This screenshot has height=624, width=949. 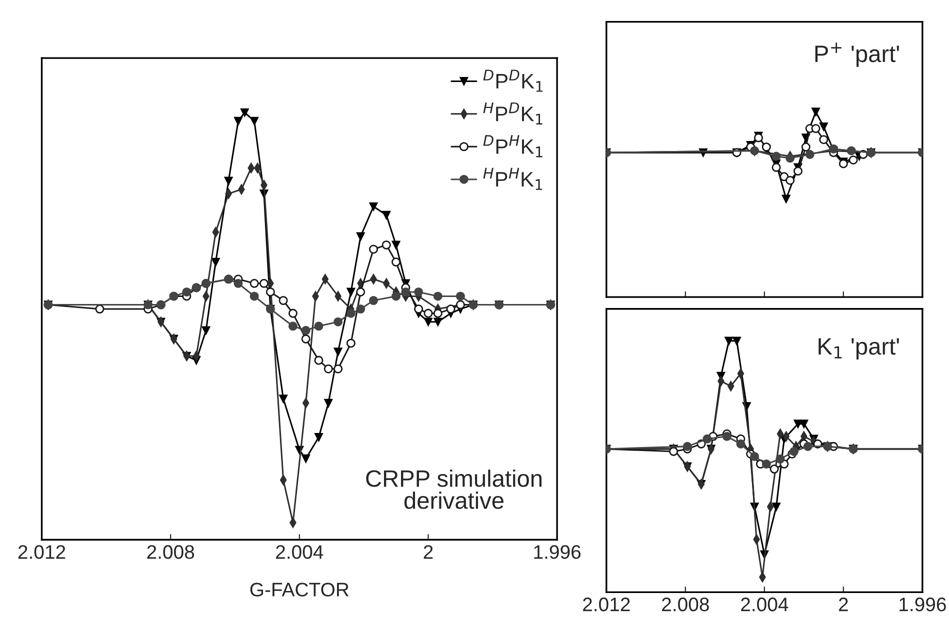 I want to click on annotation: CRPP simulation derivative, so click(x=454, y=489).